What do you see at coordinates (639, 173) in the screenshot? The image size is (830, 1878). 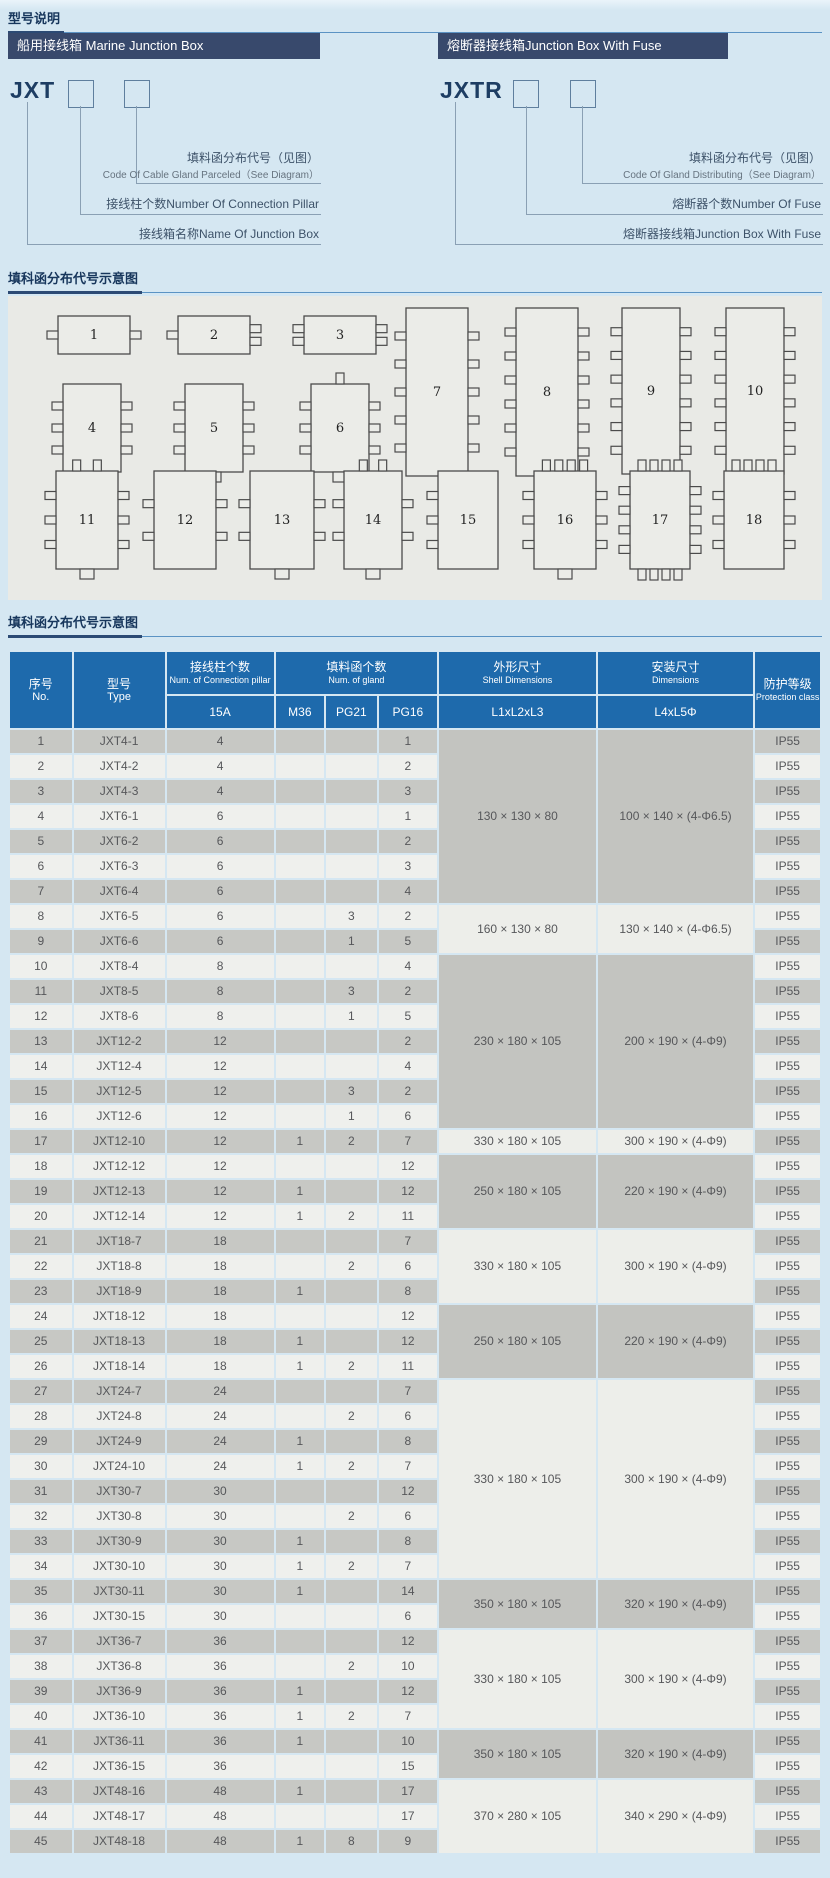 I see `fuse-box-name-callout: 熔断器接线箱Junction Box With Fuse` at bounding box center [639, 173].